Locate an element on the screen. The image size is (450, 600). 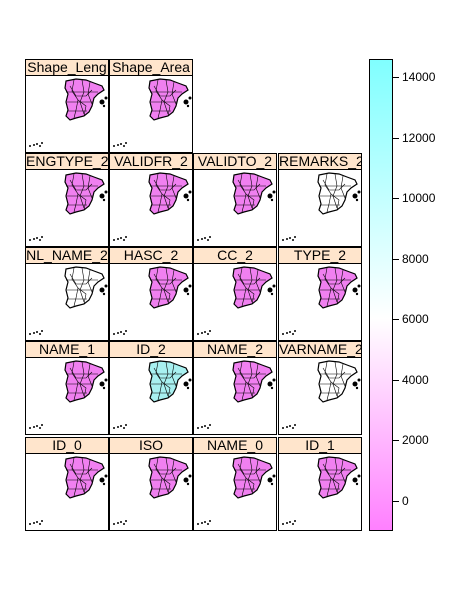
panel-strip-label: Shape_Area is located at coordinates (151, 68).